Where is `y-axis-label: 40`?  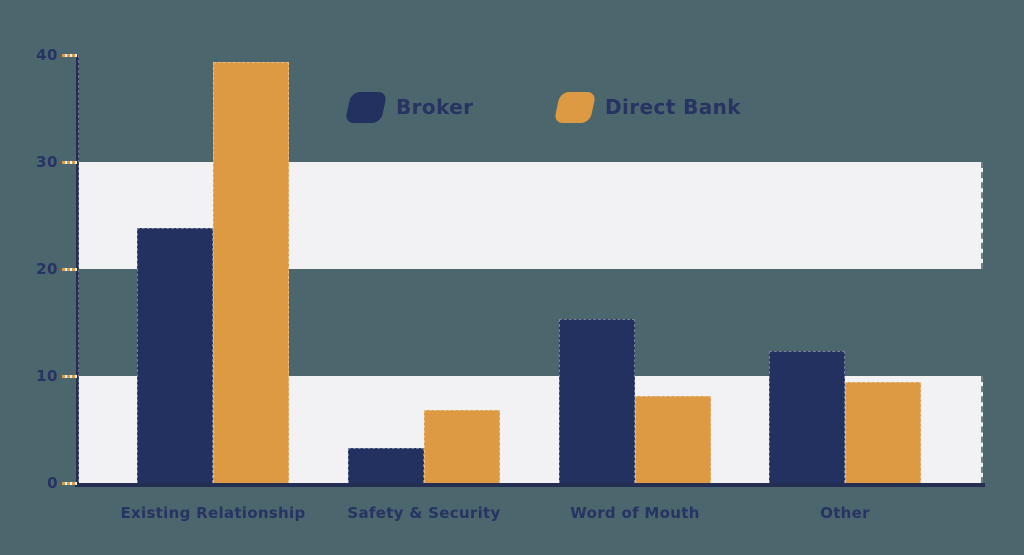
y-axis-label: 40 is located at coordinates (47, 55).